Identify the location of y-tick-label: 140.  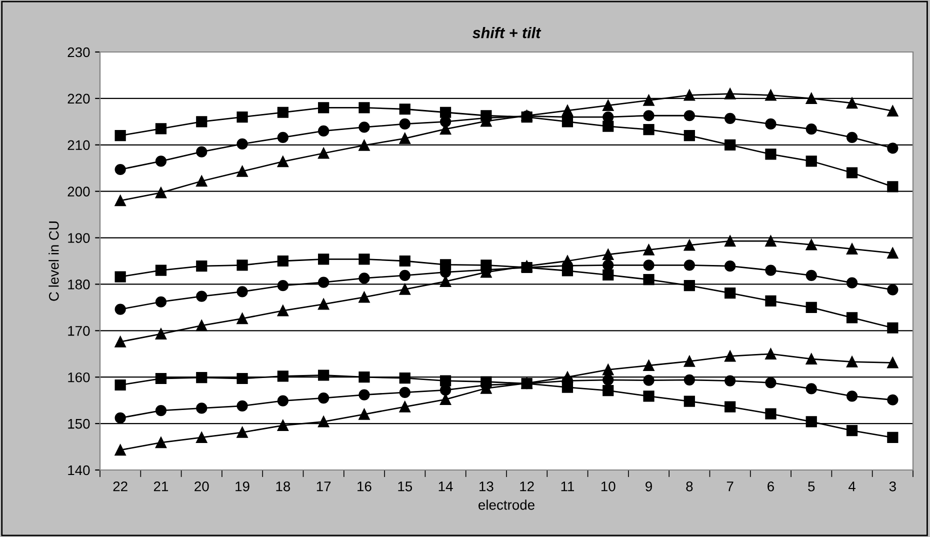
(79, 470).